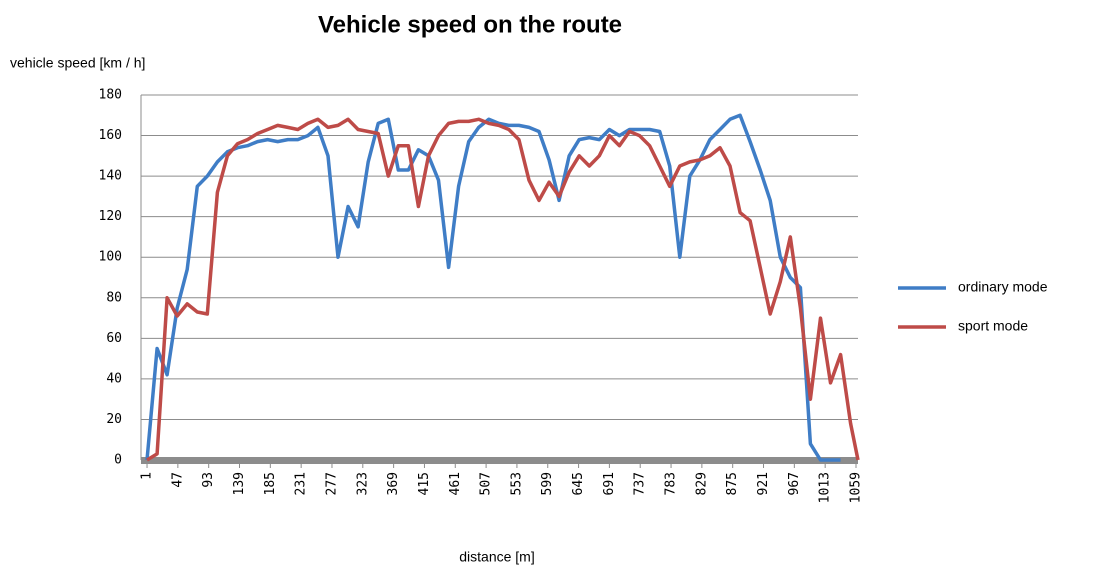 This screenshot has height=576, width=1102. I want to click on y-tick-label: 40, so click(114, 378).